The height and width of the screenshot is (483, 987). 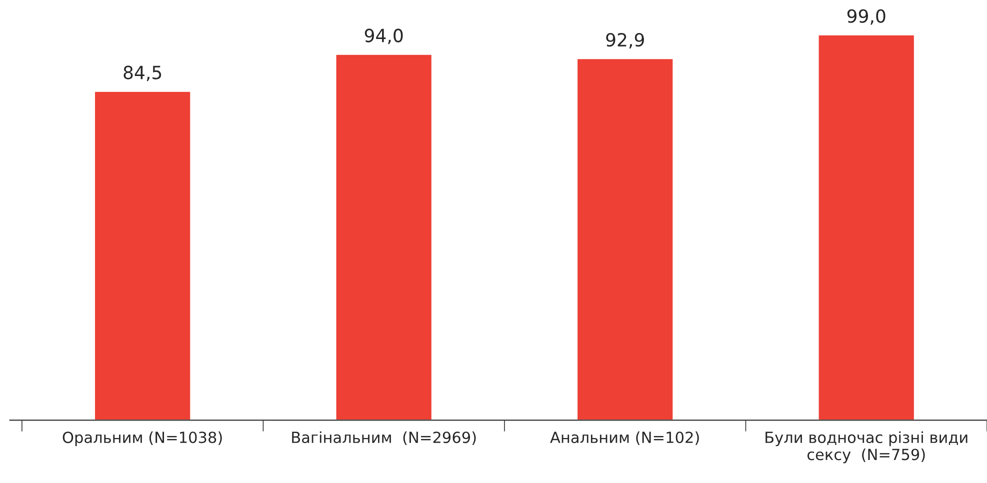 I want to click on x-tick-label: Вагінальним (N=2969), so click(x=384, y=438).